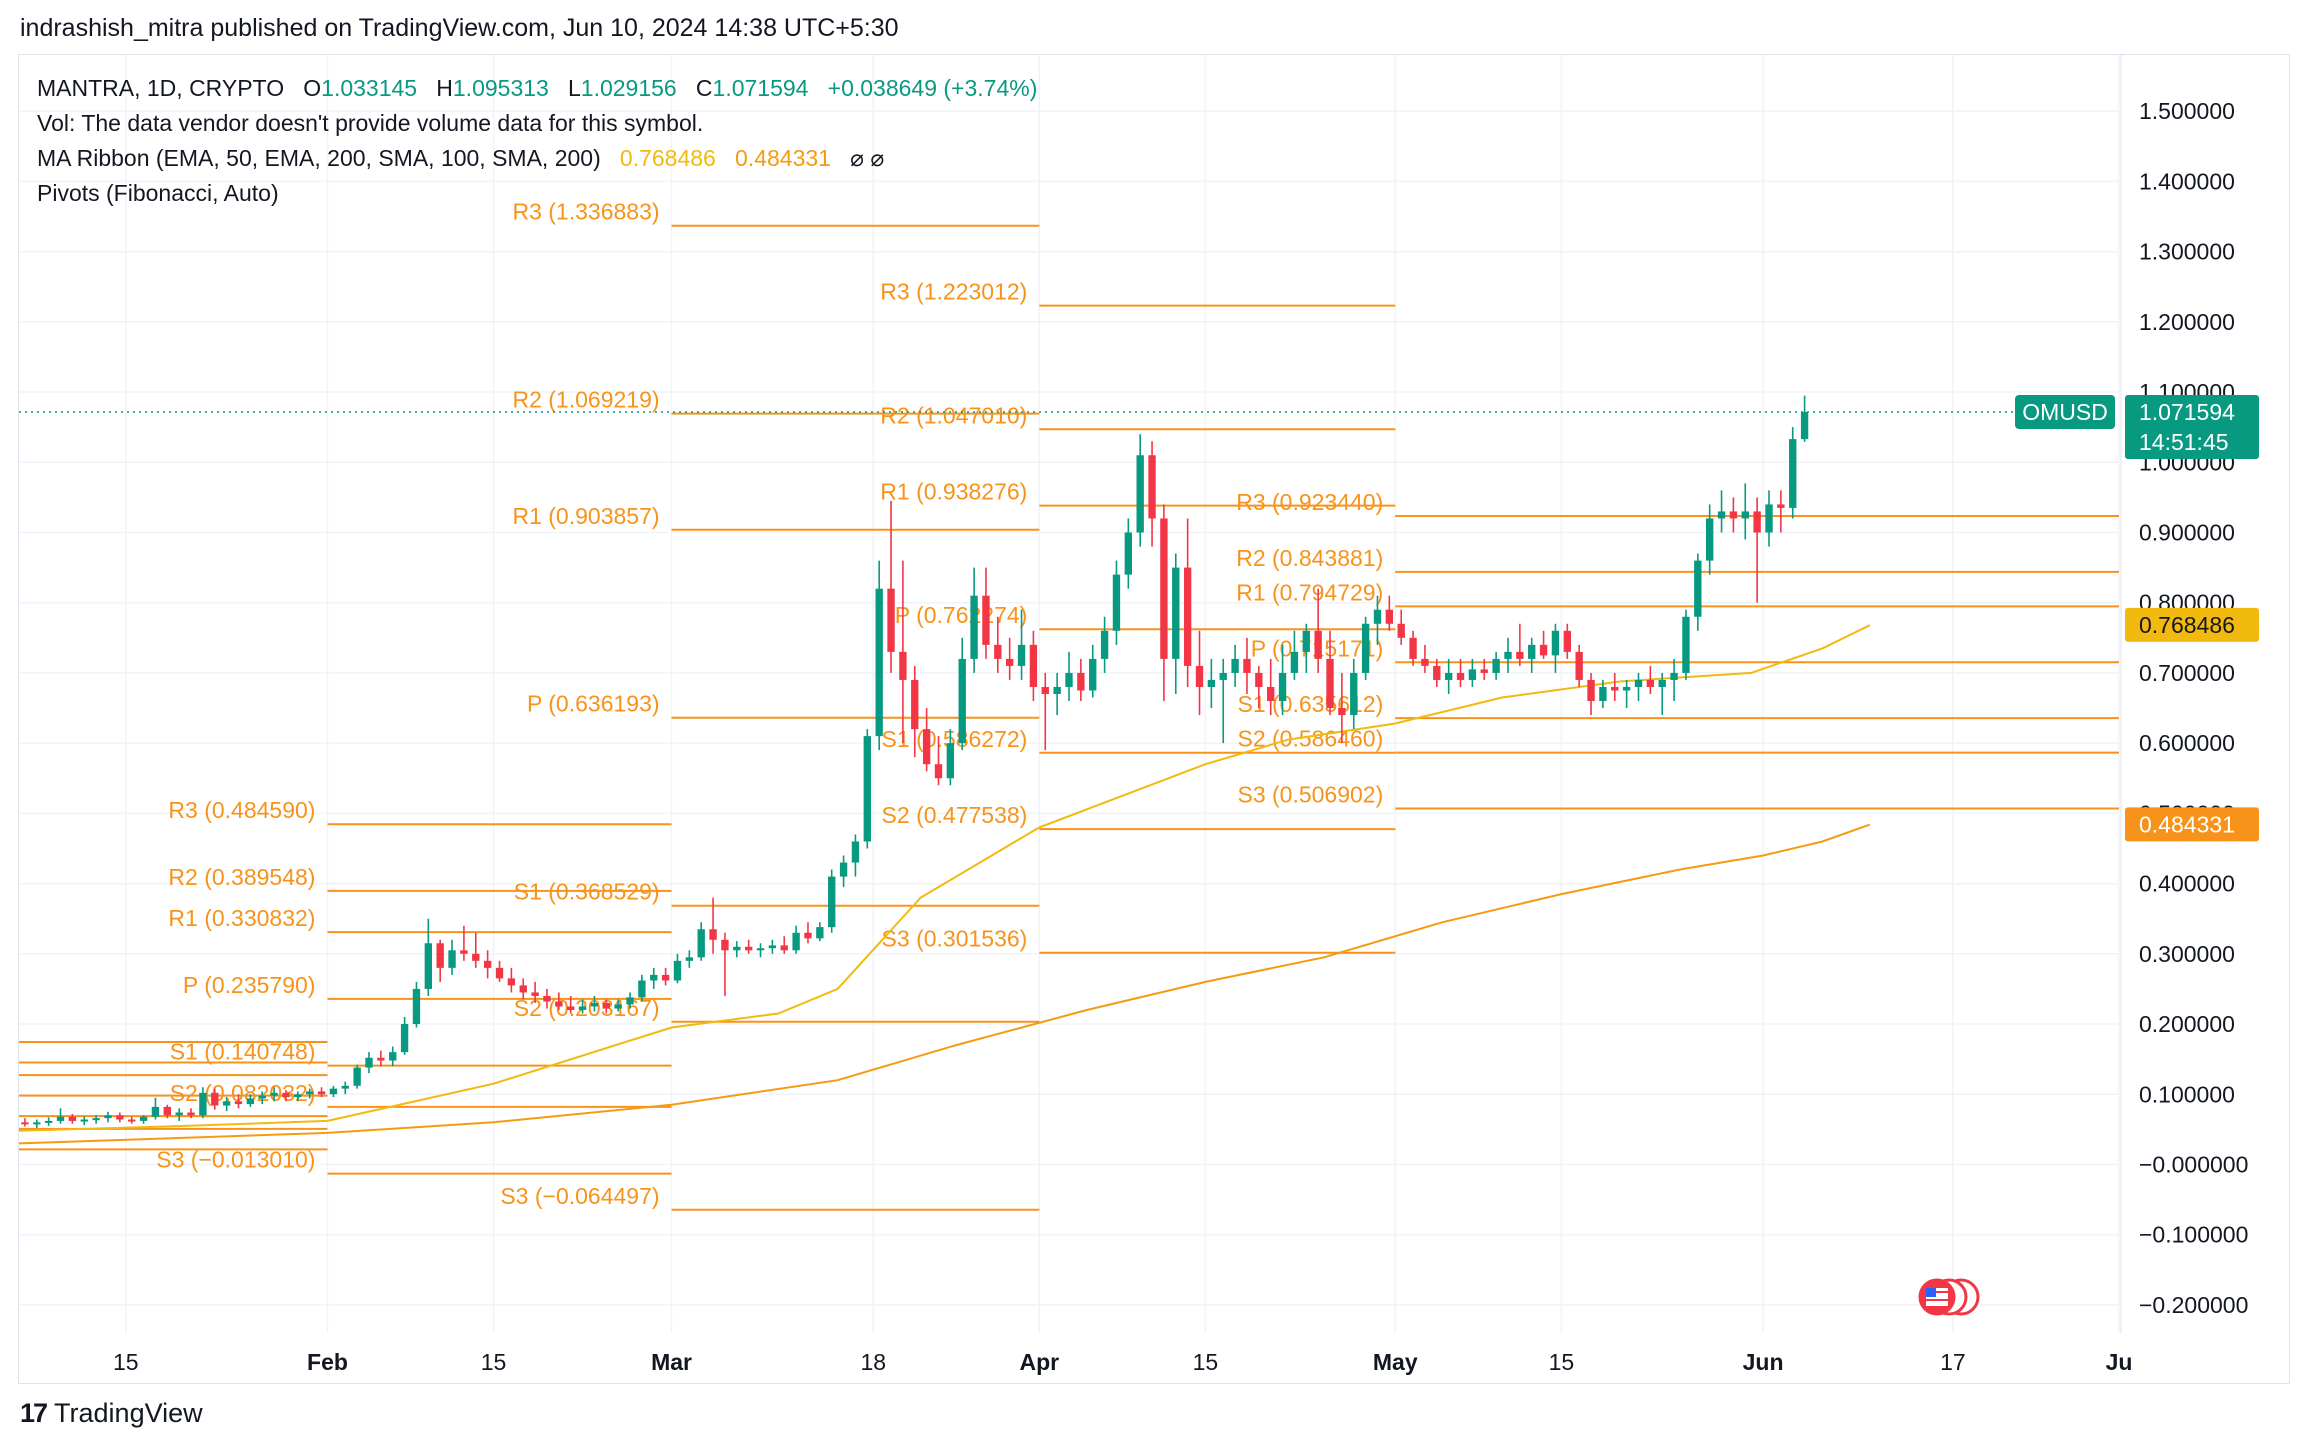 This screenshot has height=1452, width=2308. Describe the element at coordinates (2187, 1094) in the screenshot. I see `y-tick-label: 0.100000` at that location.